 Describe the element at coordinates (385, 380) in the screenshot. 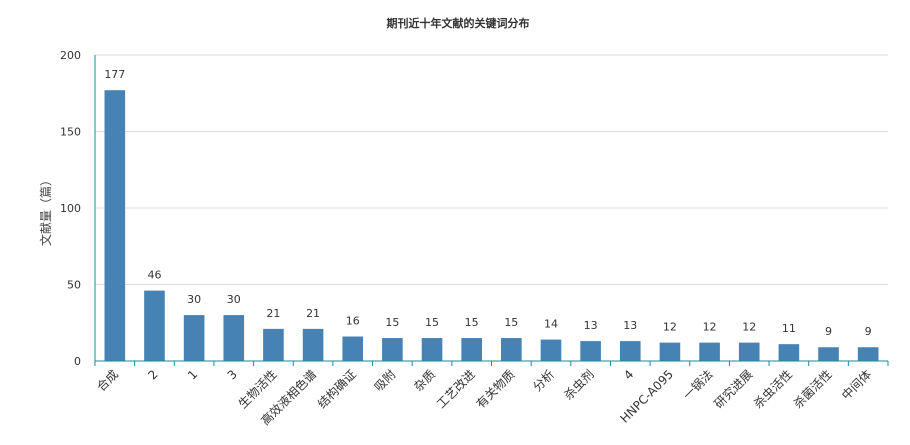

I see `x-category-label: 吸附` at that location.